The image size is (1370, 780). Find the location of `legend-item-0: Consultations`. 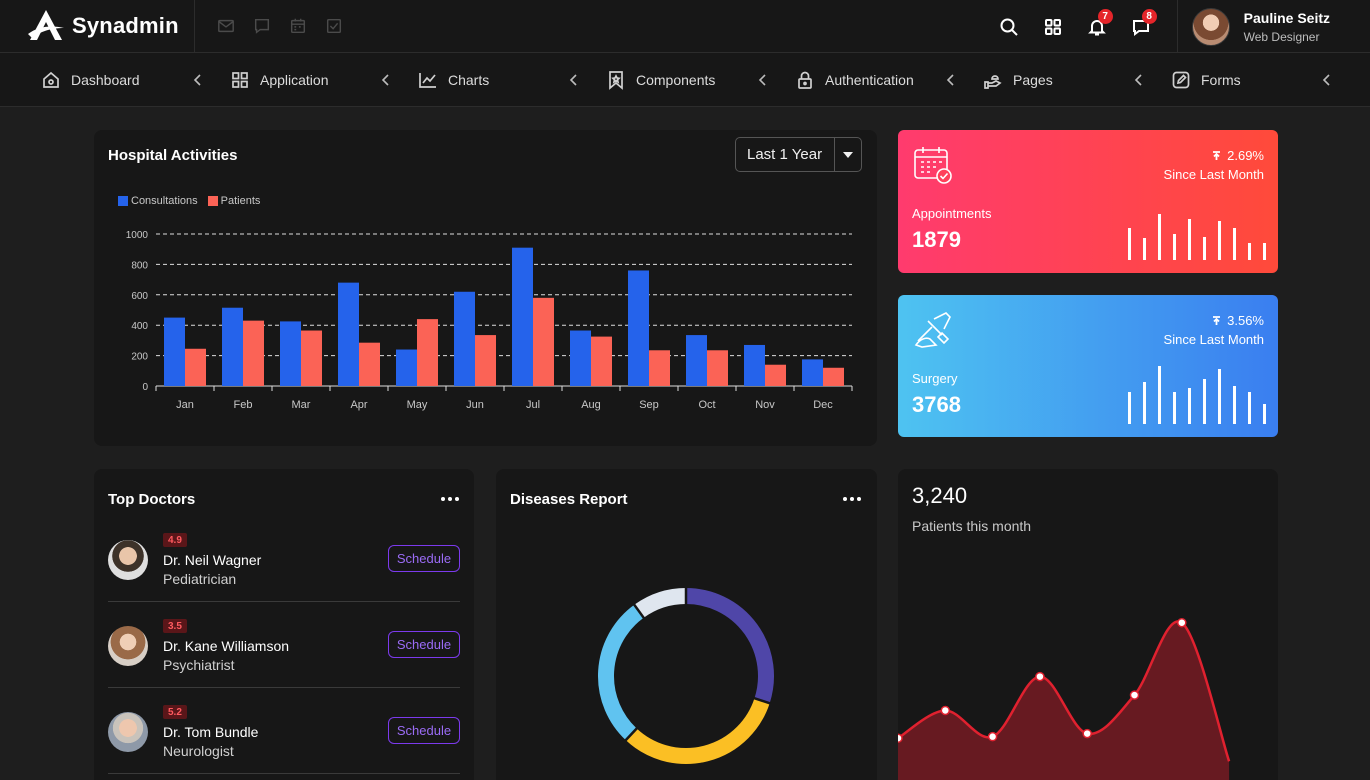

legend-item-0: Consultations is located at coordinates (158, 201).